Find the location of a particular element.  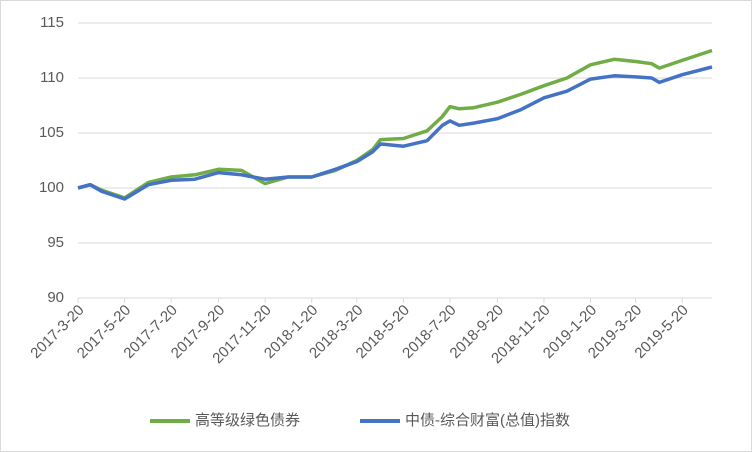

legend-label: 高等级绿色债券 is located at coordinates (247, 420).